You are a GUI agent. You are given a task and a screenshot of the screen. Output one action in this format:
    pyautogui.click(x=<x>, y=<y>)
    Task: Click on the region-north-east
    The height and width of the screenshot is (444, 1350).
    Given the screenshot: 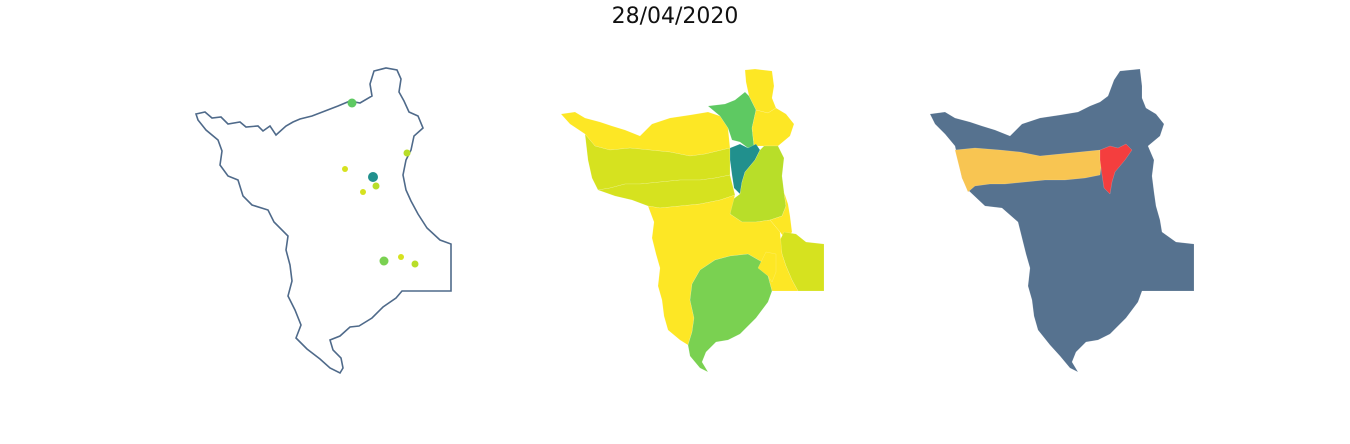 What is the action you would take?
    pyautogui.click(x=773, y=127)
    